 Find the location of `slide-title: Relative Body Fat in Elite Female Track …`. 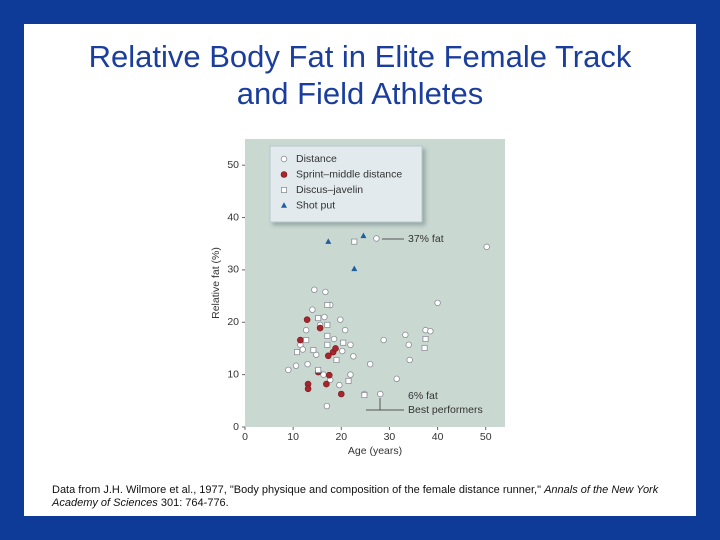

slide-title: Relative Body Fat in Elite Female Track … is located at coordinates (360, 75).